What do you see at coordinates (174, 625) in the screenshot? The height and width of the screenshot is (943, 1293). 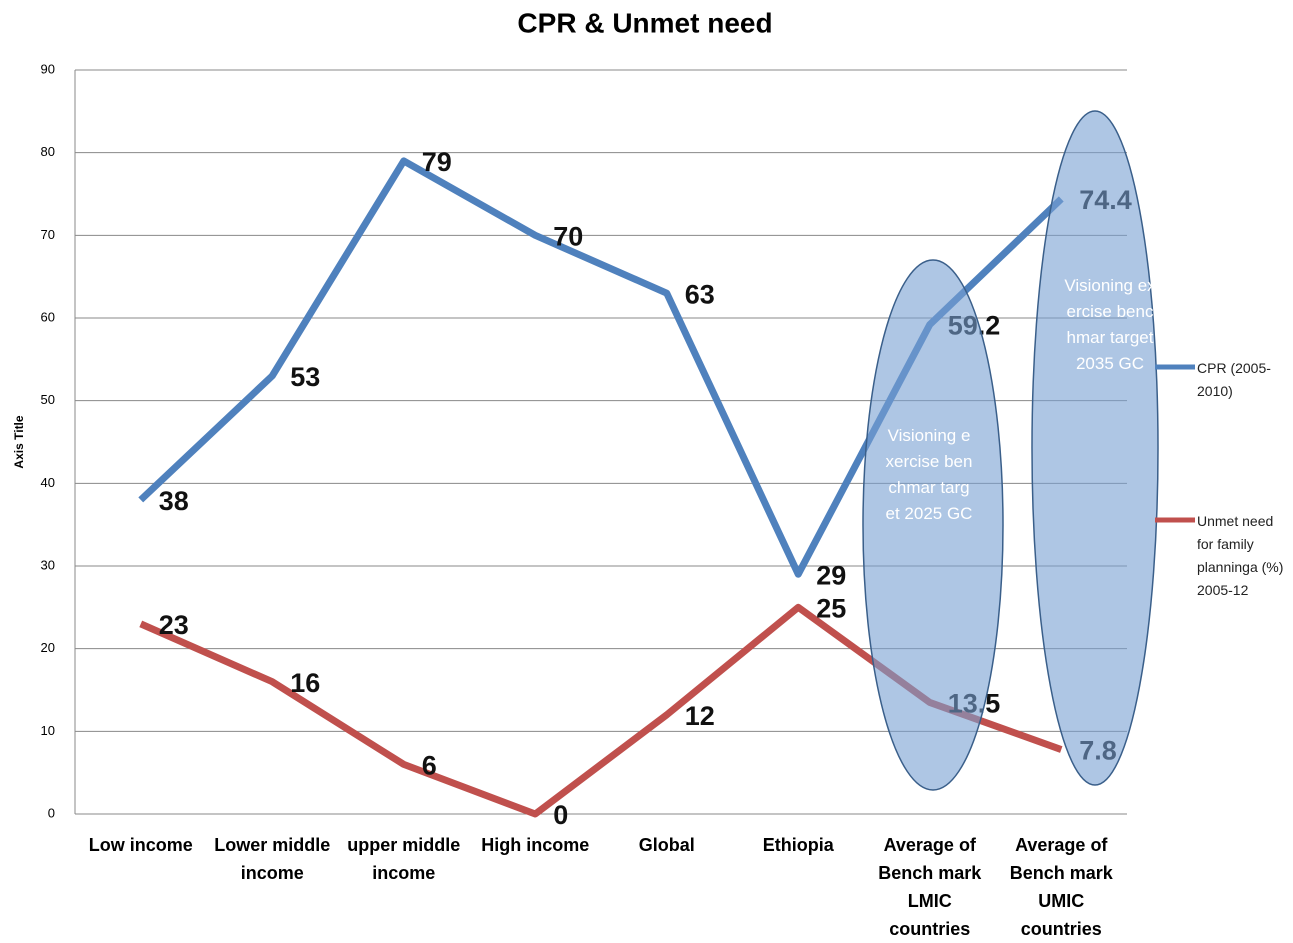 I see `data-label: 23` at bounding box center [174, 625].